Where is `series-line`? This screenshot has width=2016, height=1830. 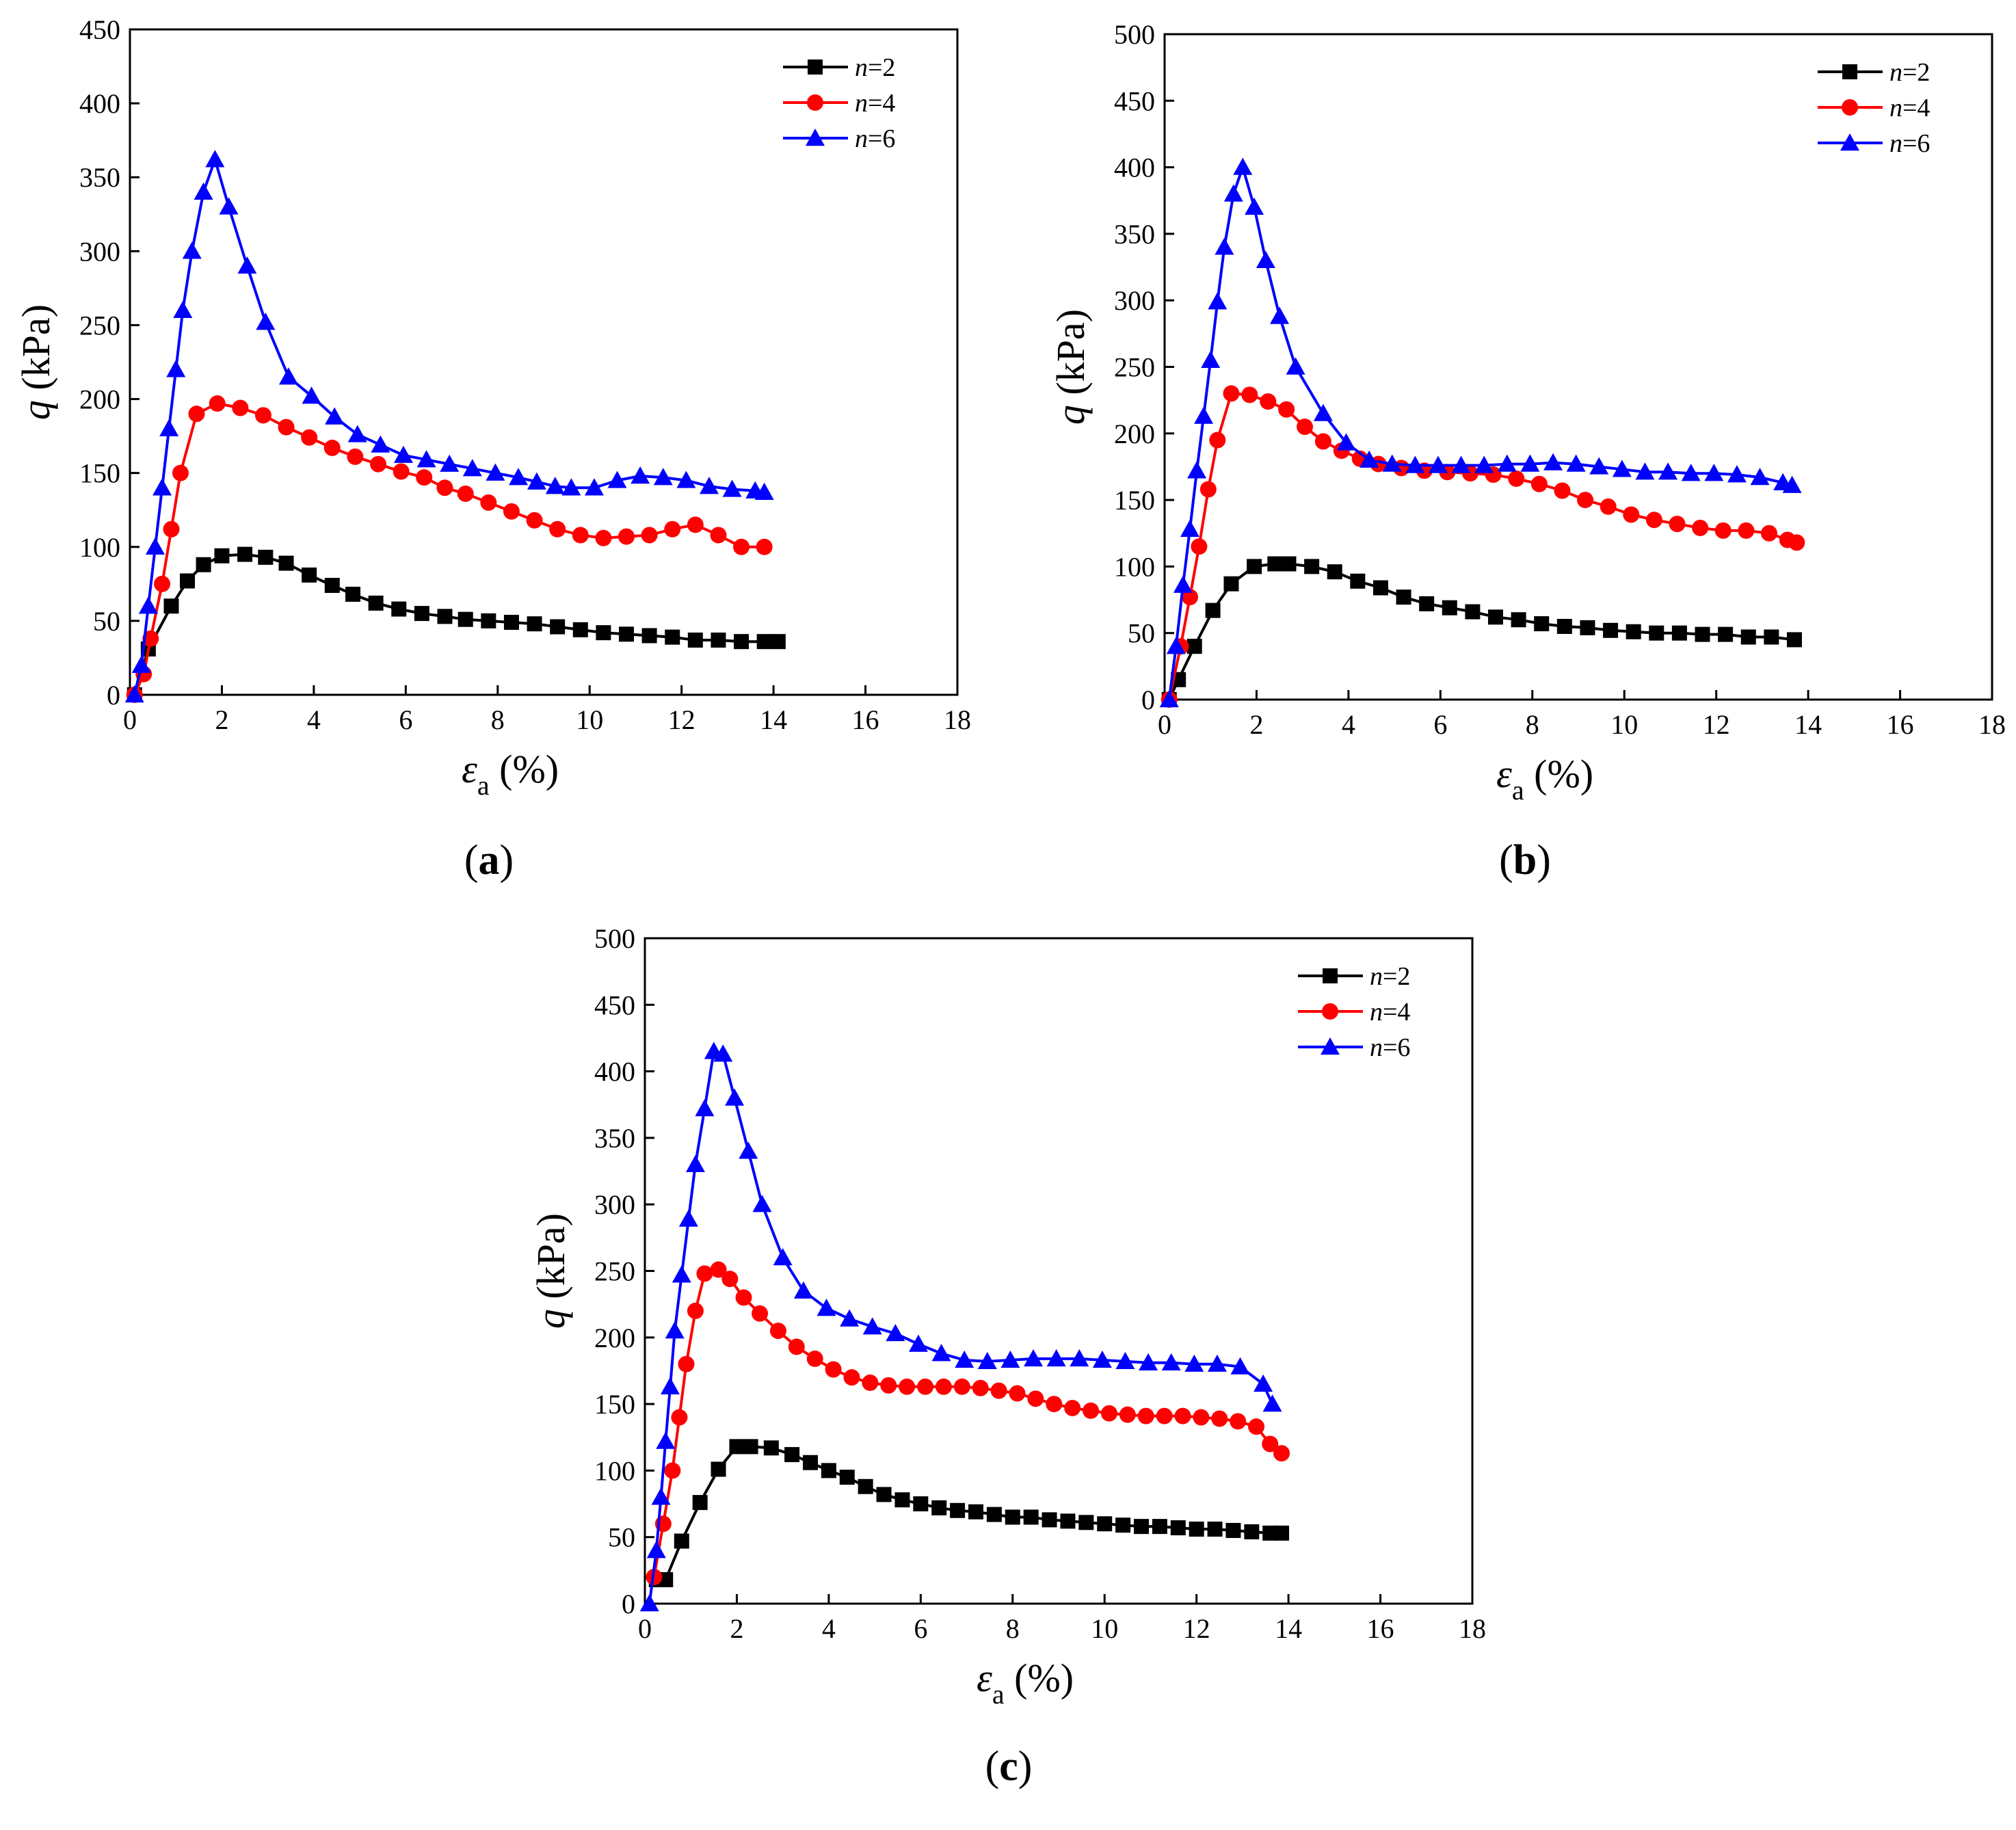 series-line is located at coordinates (967, 1423).